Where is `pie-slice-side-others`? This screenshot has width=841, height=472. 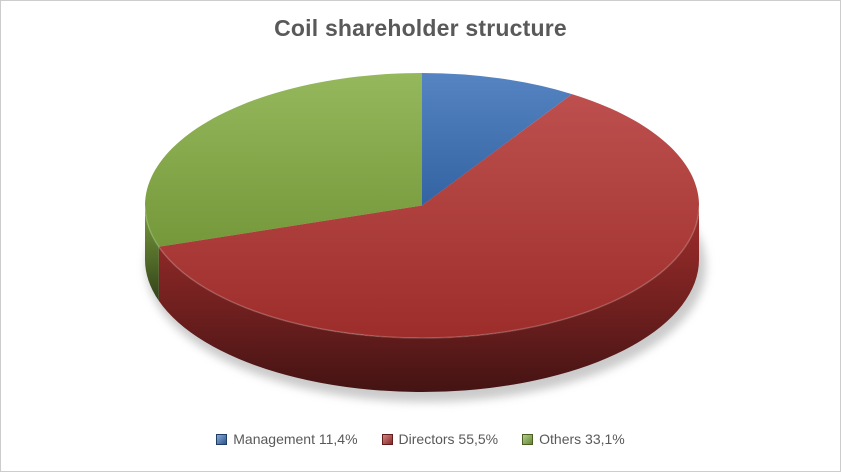 pie-slice-side-others is located at coordinates (152, 253).